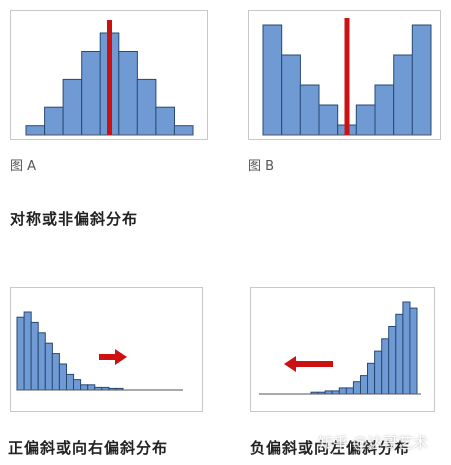  Describe the element at coordinates (373, 442) in the screenshot. I see `watermark: 知乎 @达哥艺术` at that location.